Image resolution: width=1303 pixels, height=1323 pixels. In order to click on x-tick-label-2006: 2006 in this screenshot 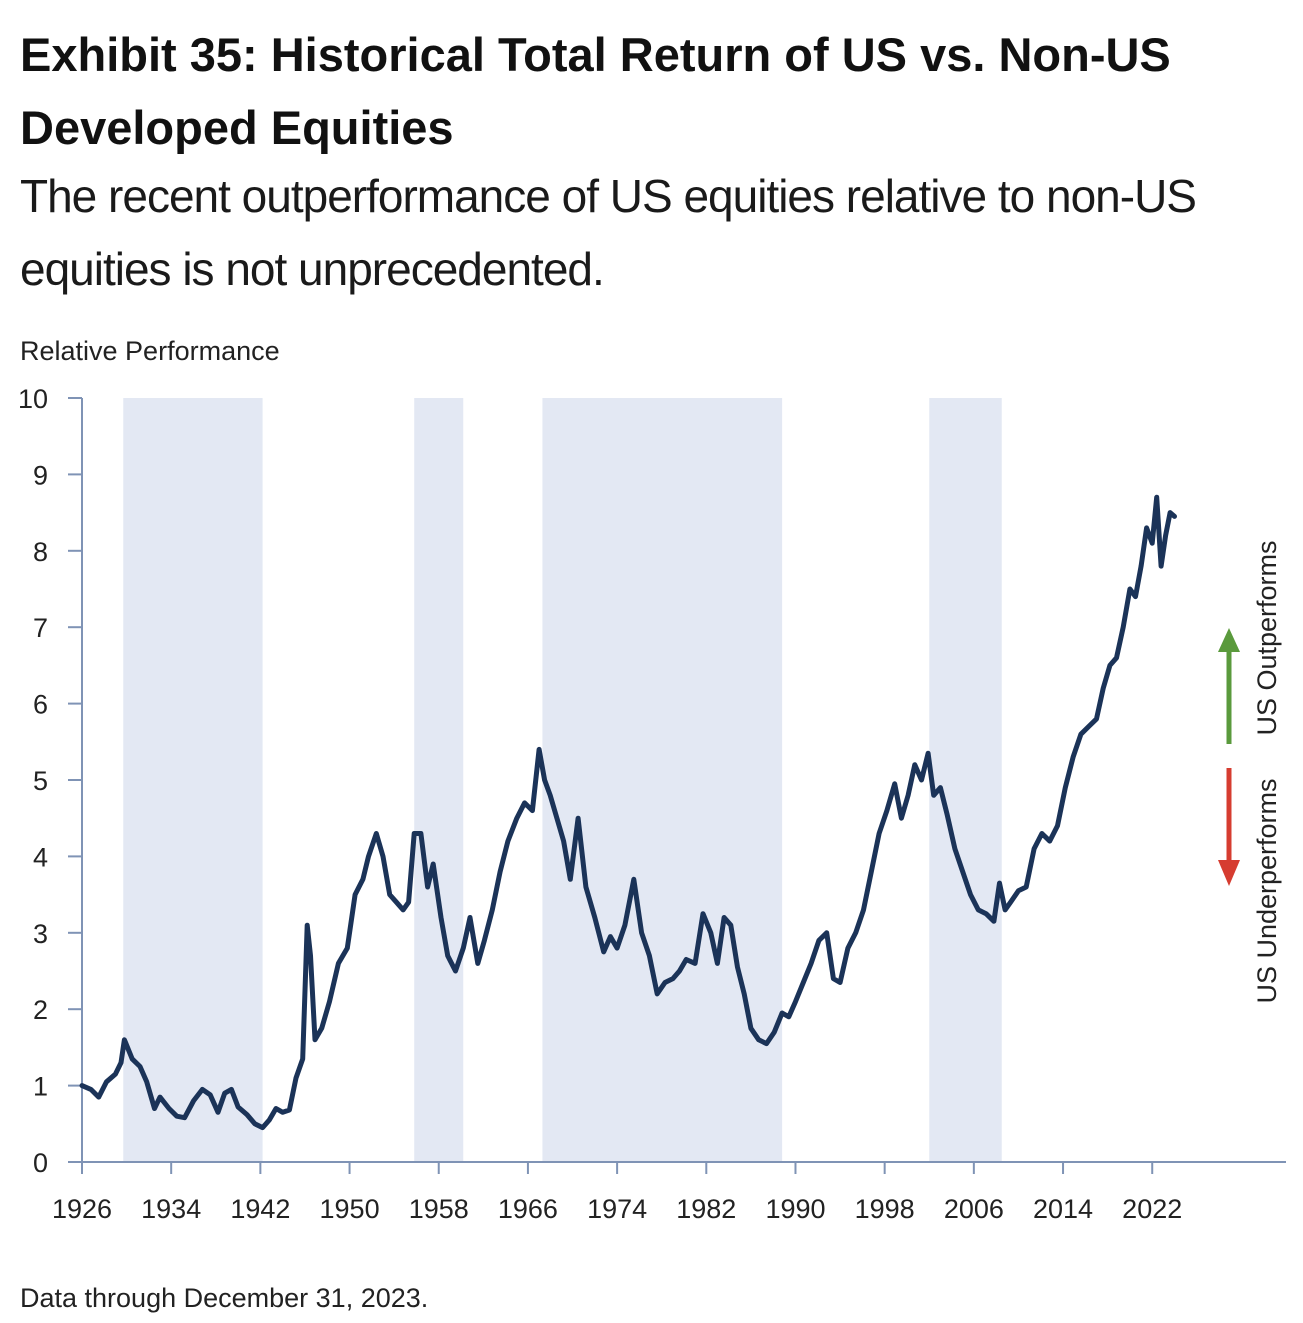, I will do `click(974, 1209)`.